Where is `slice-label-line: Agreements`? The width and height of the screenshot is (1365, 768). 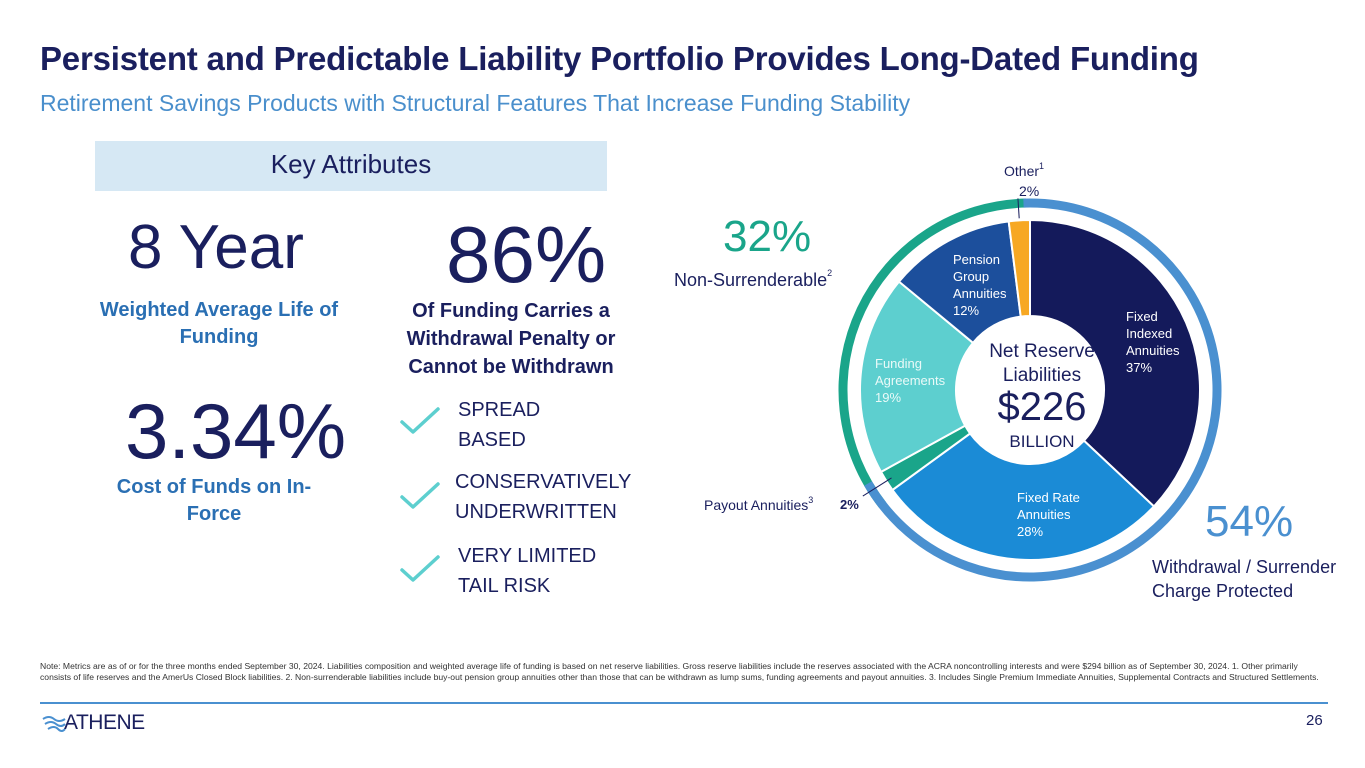 slice-label-line: Agreements is located at coordinates (910, 380).